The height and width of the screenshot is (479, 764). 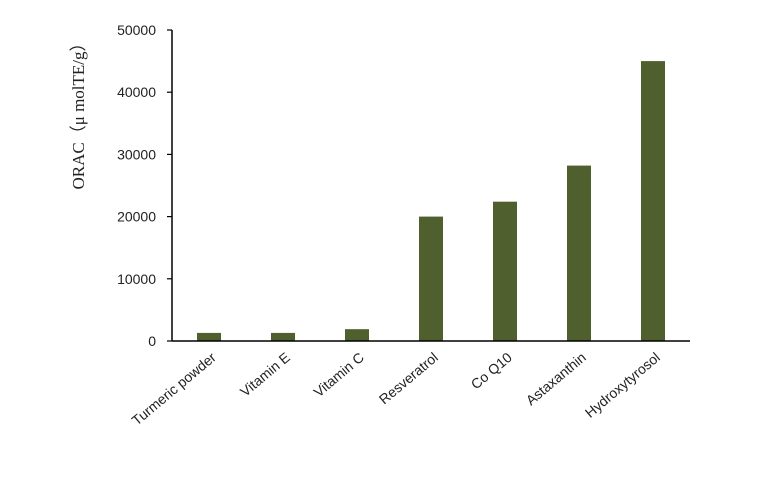 I want to click on x-tick-label: Astaxanthin, so click(x=556, y=378).